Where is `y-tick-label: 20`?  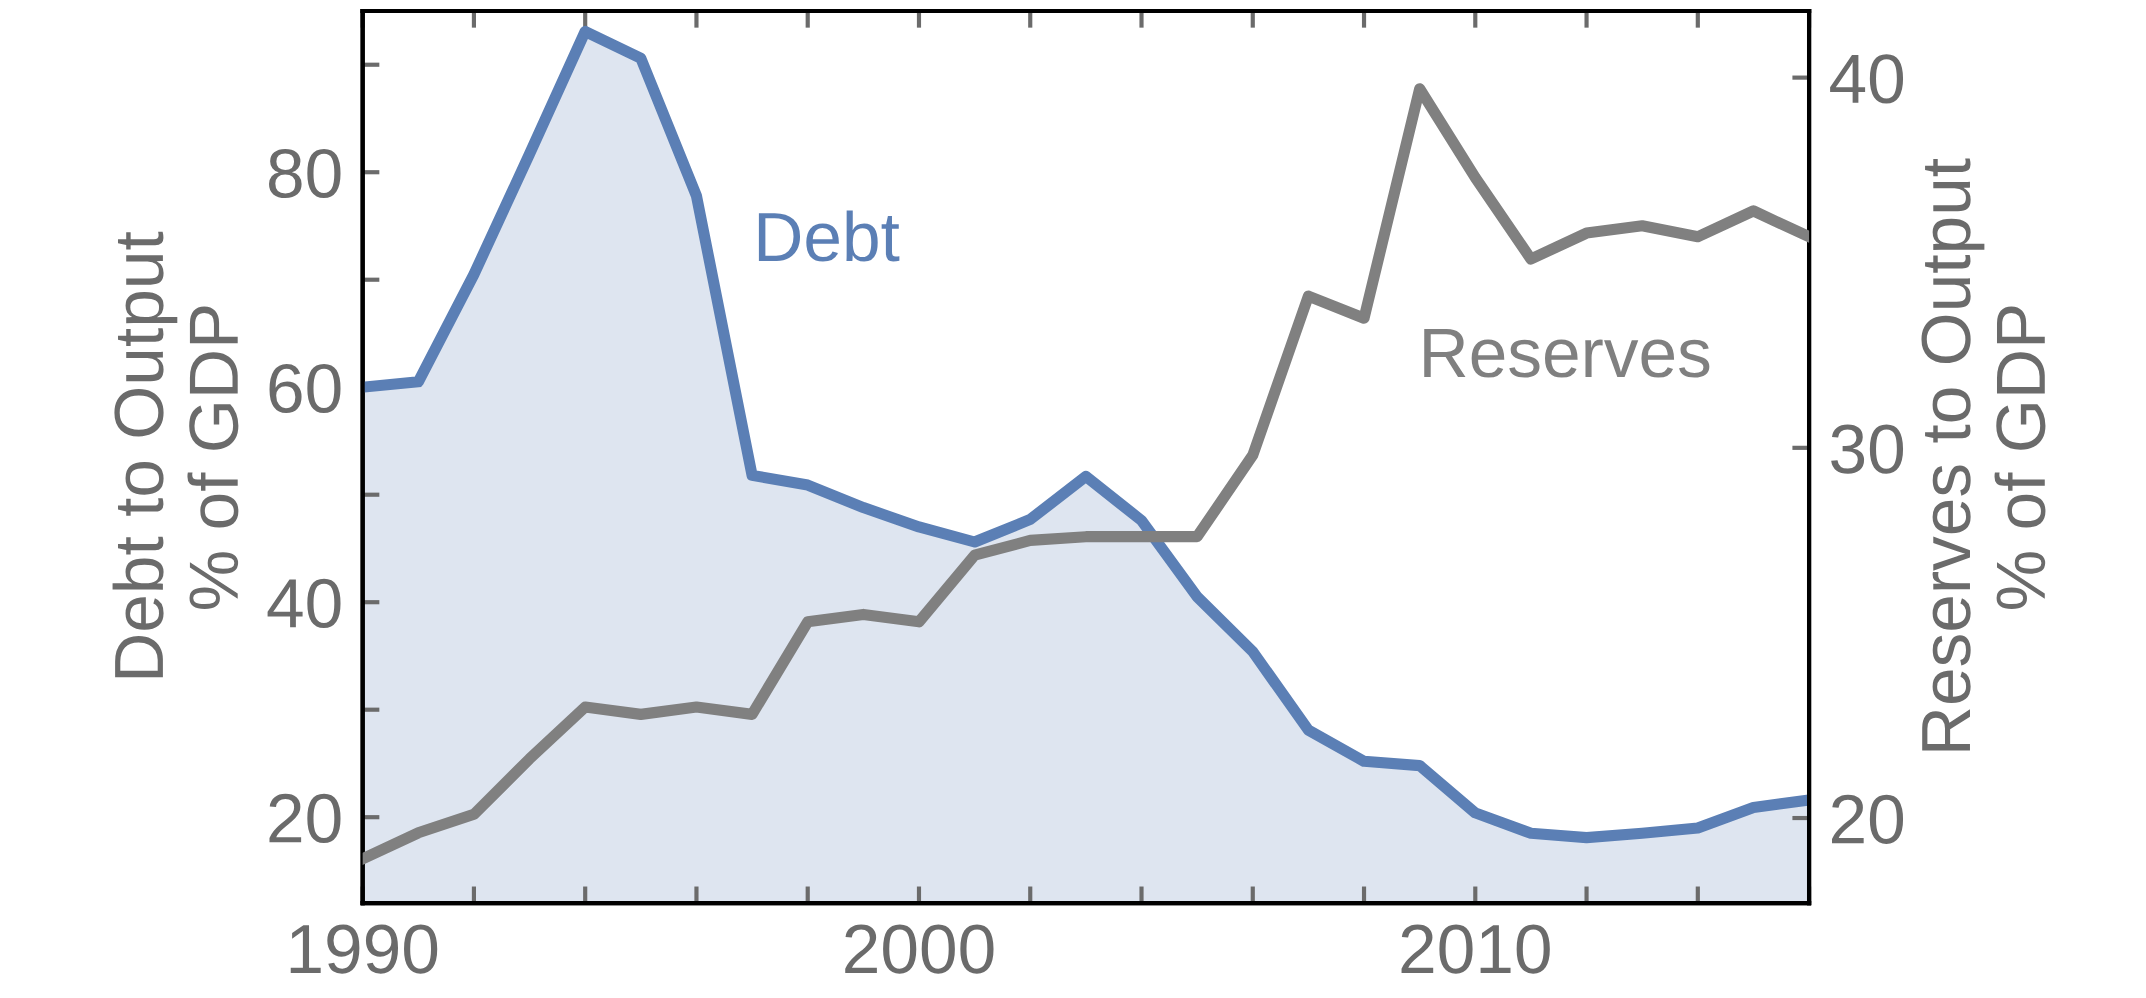
y-tick-label: 20 is located at coordinates (305, 818).